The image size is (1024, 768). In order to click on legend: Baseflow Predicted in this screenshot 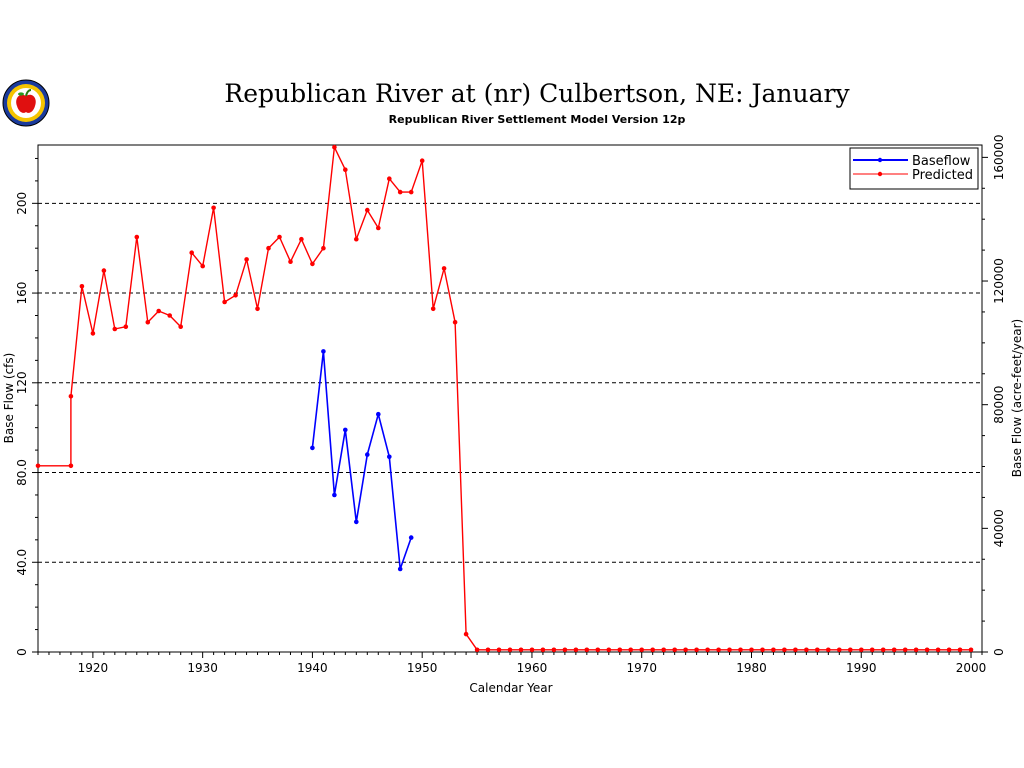, I will do `click(914, 168)`.